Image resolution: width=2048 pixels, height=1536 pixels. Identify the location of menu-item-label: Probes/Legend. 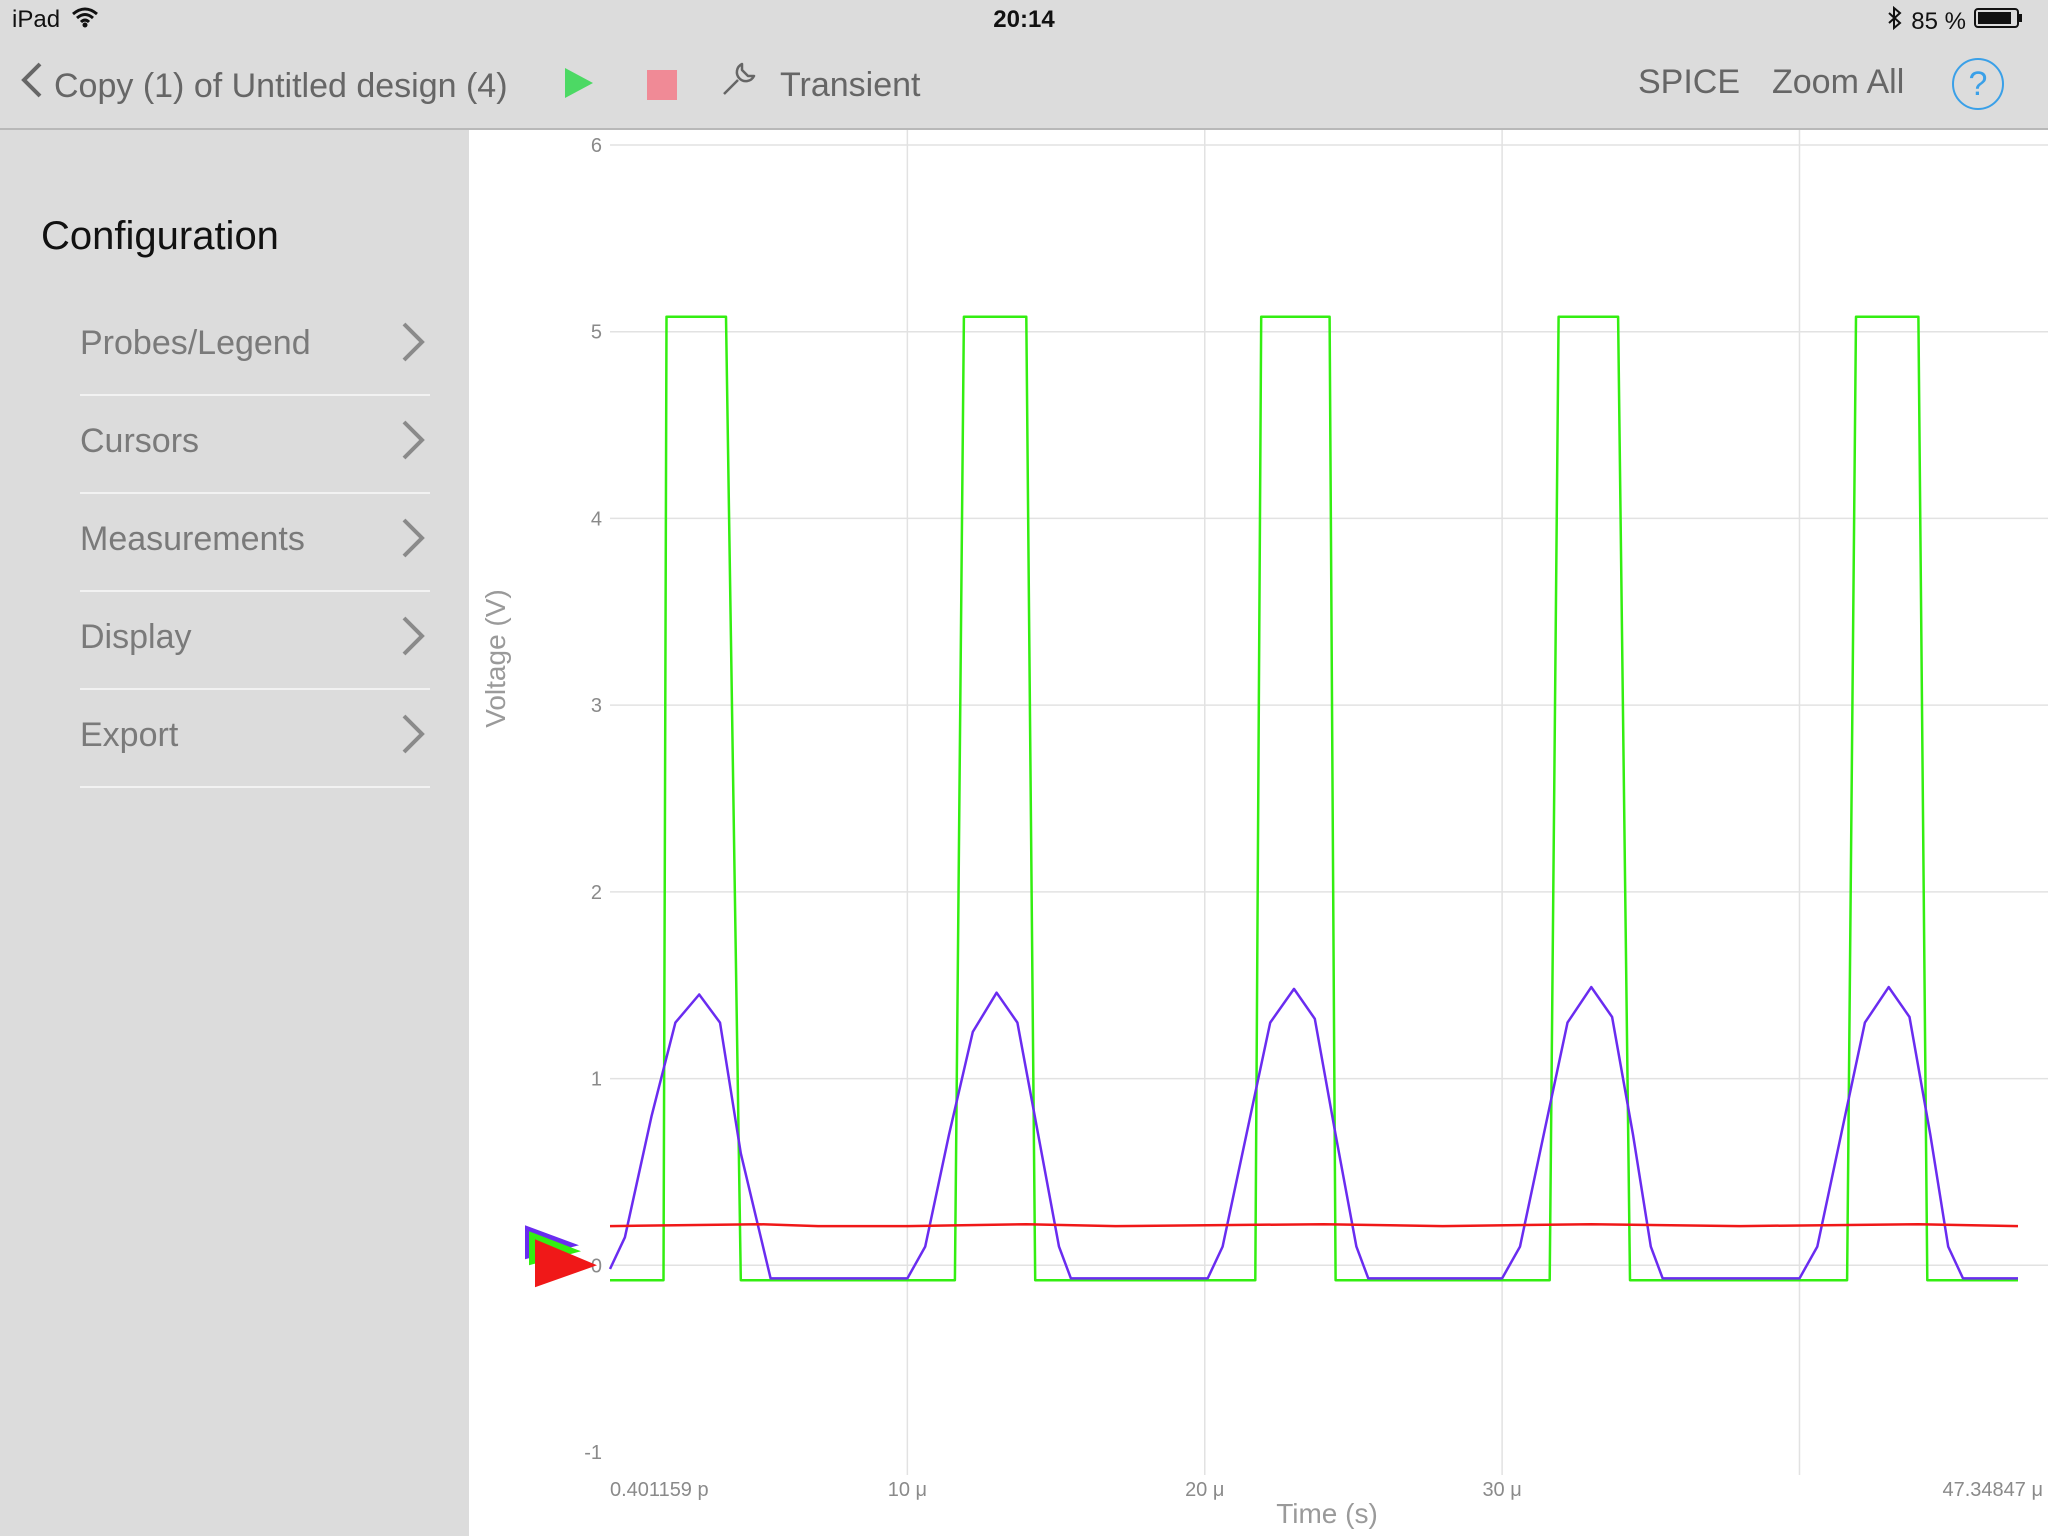
(195, 343).